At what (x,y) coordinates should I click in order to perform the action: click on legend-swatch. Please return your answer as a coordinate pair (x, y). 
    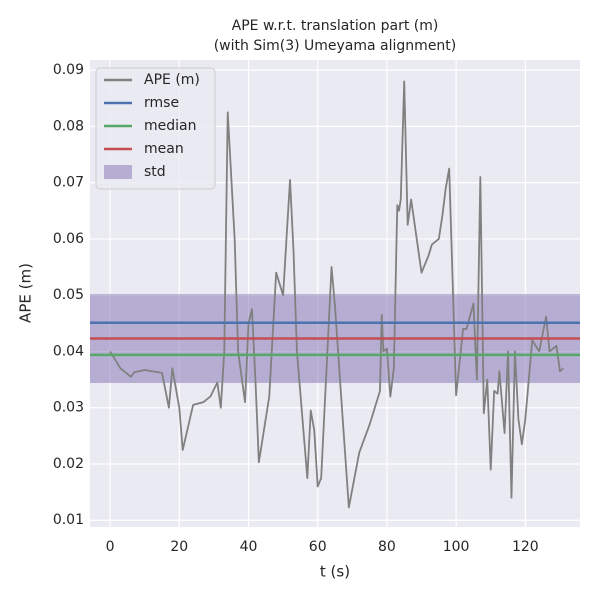
    Looking at the image, I should click on (118, 172).